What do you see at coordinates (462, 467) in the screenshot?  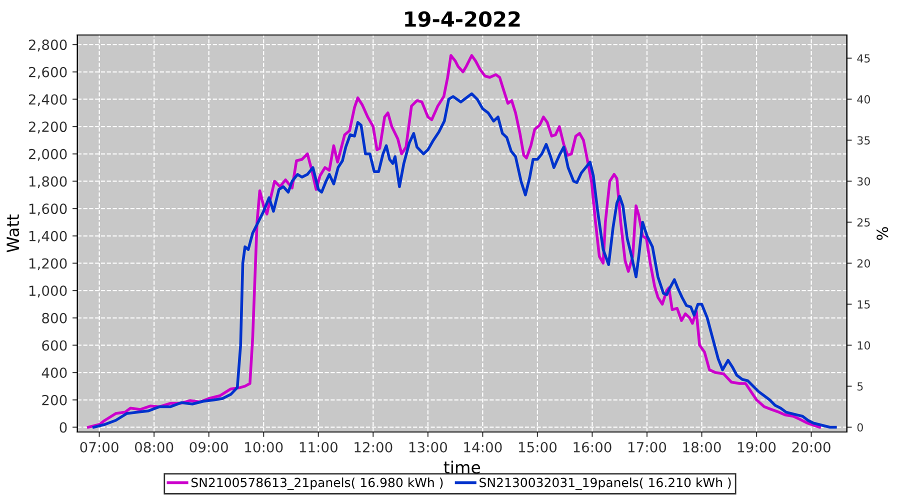 I see `x-axis-title: time` at bounding box center [462, 467].